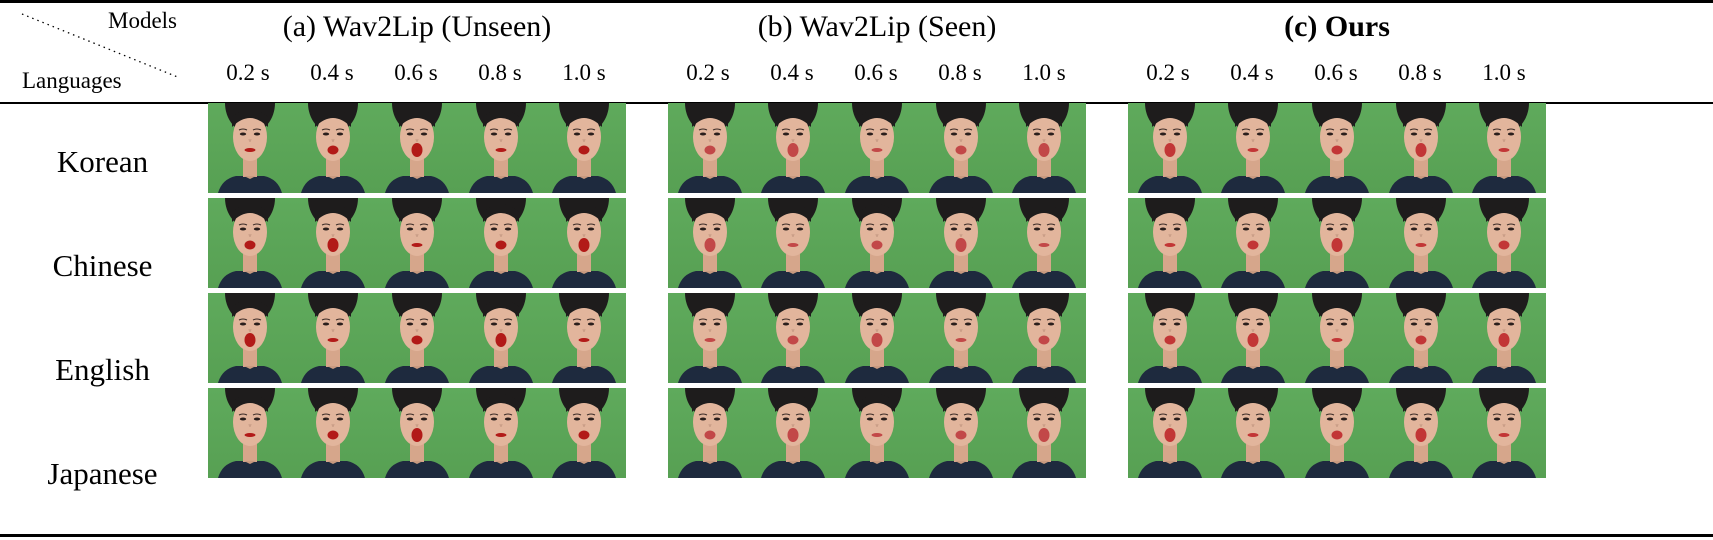 The image size is (1713, 540). Describe the element at coordinates (1504, 72) in the screenshot. I see `time-label-ours-4: 1.0 s` at that location.